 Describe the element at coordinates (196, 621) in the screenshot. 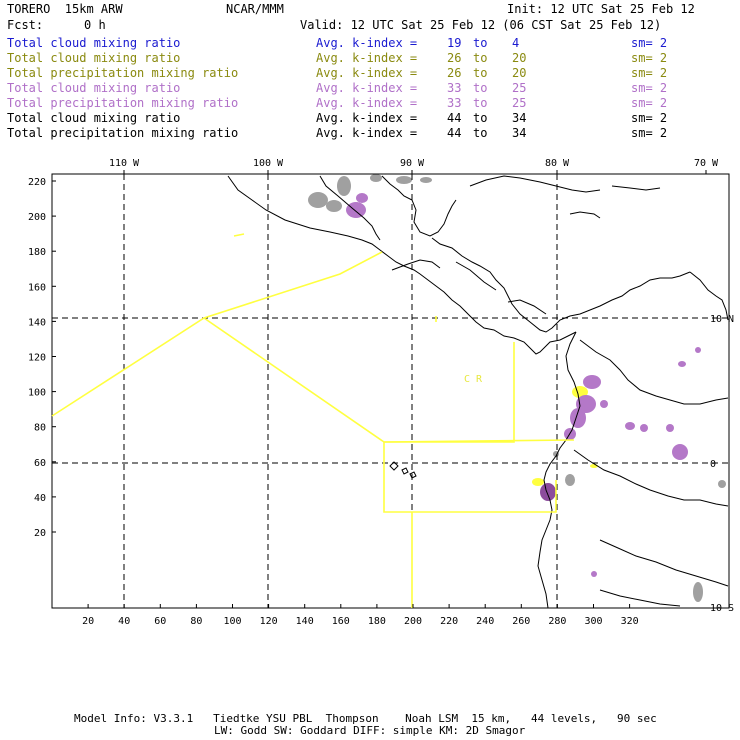

I see `x-tick-label: 80` at that location.